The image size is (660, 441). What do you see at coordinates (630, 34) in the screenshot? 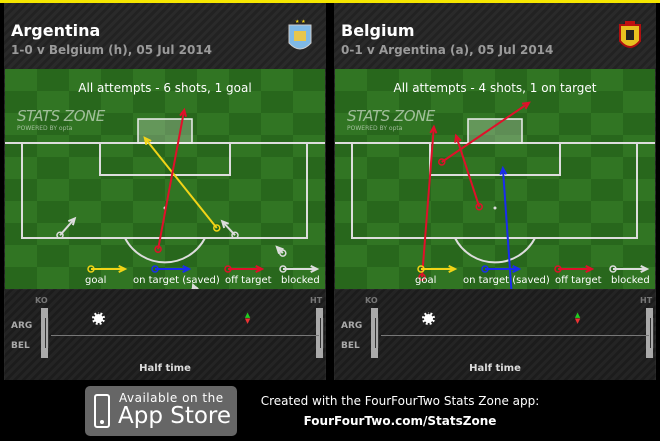
I see `rbfa-crest-icon` at bounding box center [630, 34].